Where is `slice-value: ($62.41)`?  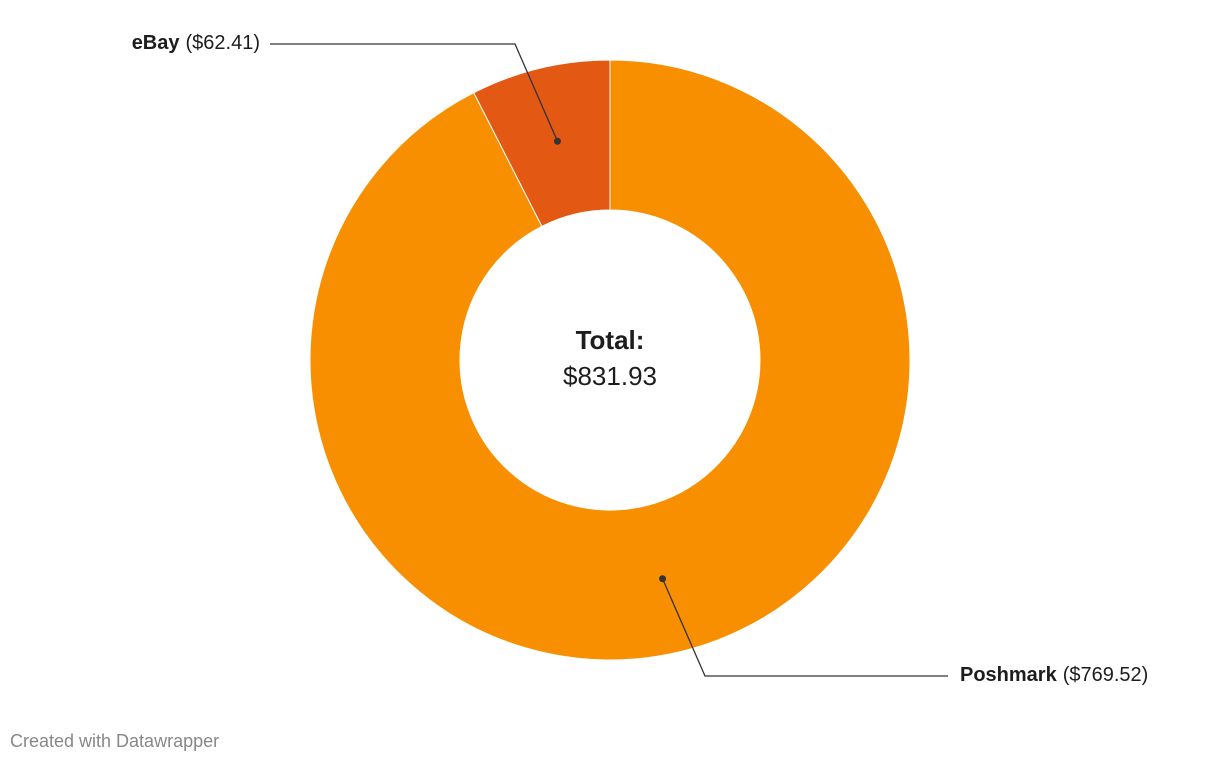
slice-value: ($62.41) is located at coordinates (223, 43).